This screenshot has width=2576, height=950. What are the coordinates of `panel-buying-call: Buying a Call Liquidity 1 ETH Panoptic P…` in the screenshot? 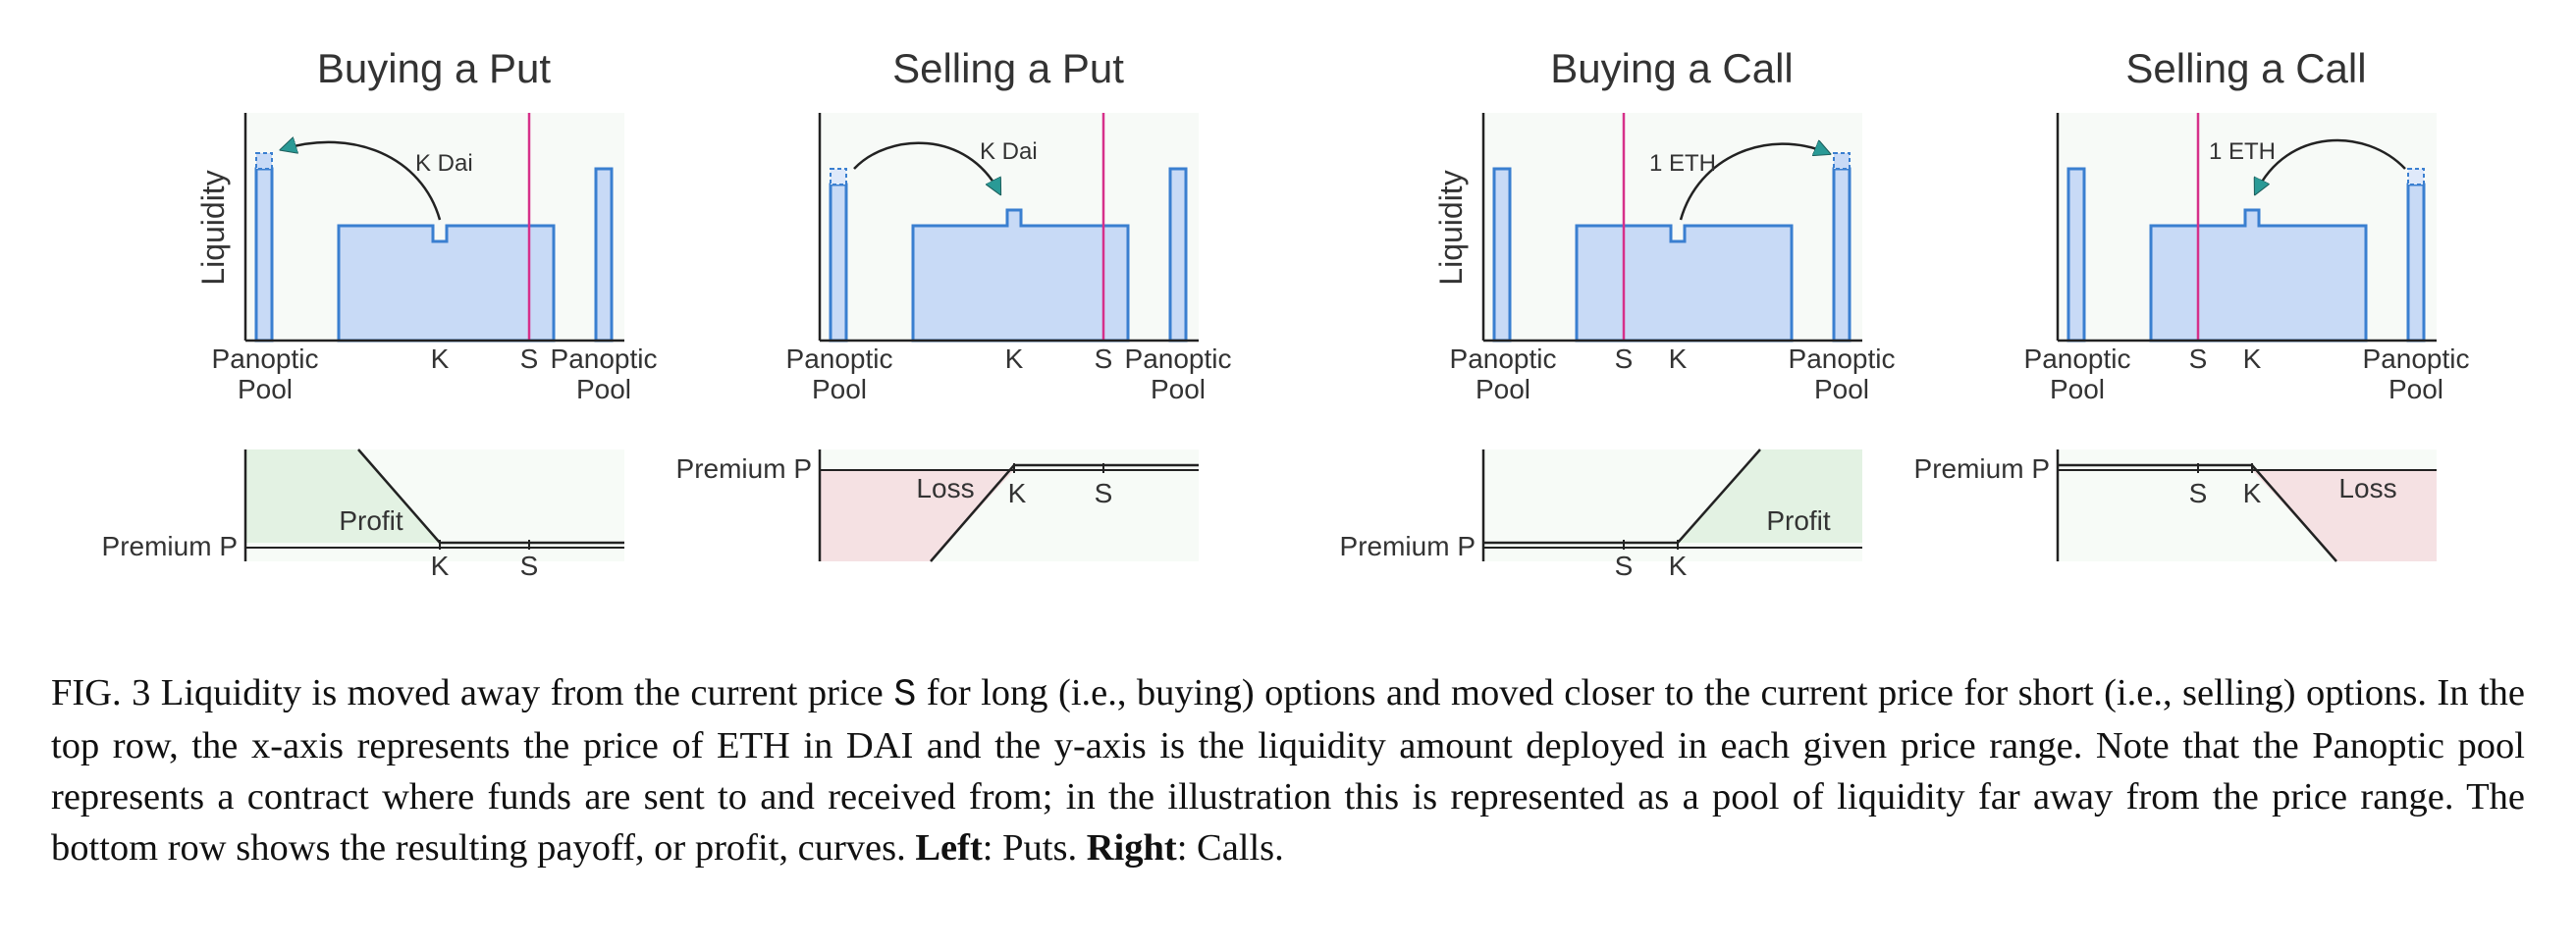 It's located at (1618, 313).